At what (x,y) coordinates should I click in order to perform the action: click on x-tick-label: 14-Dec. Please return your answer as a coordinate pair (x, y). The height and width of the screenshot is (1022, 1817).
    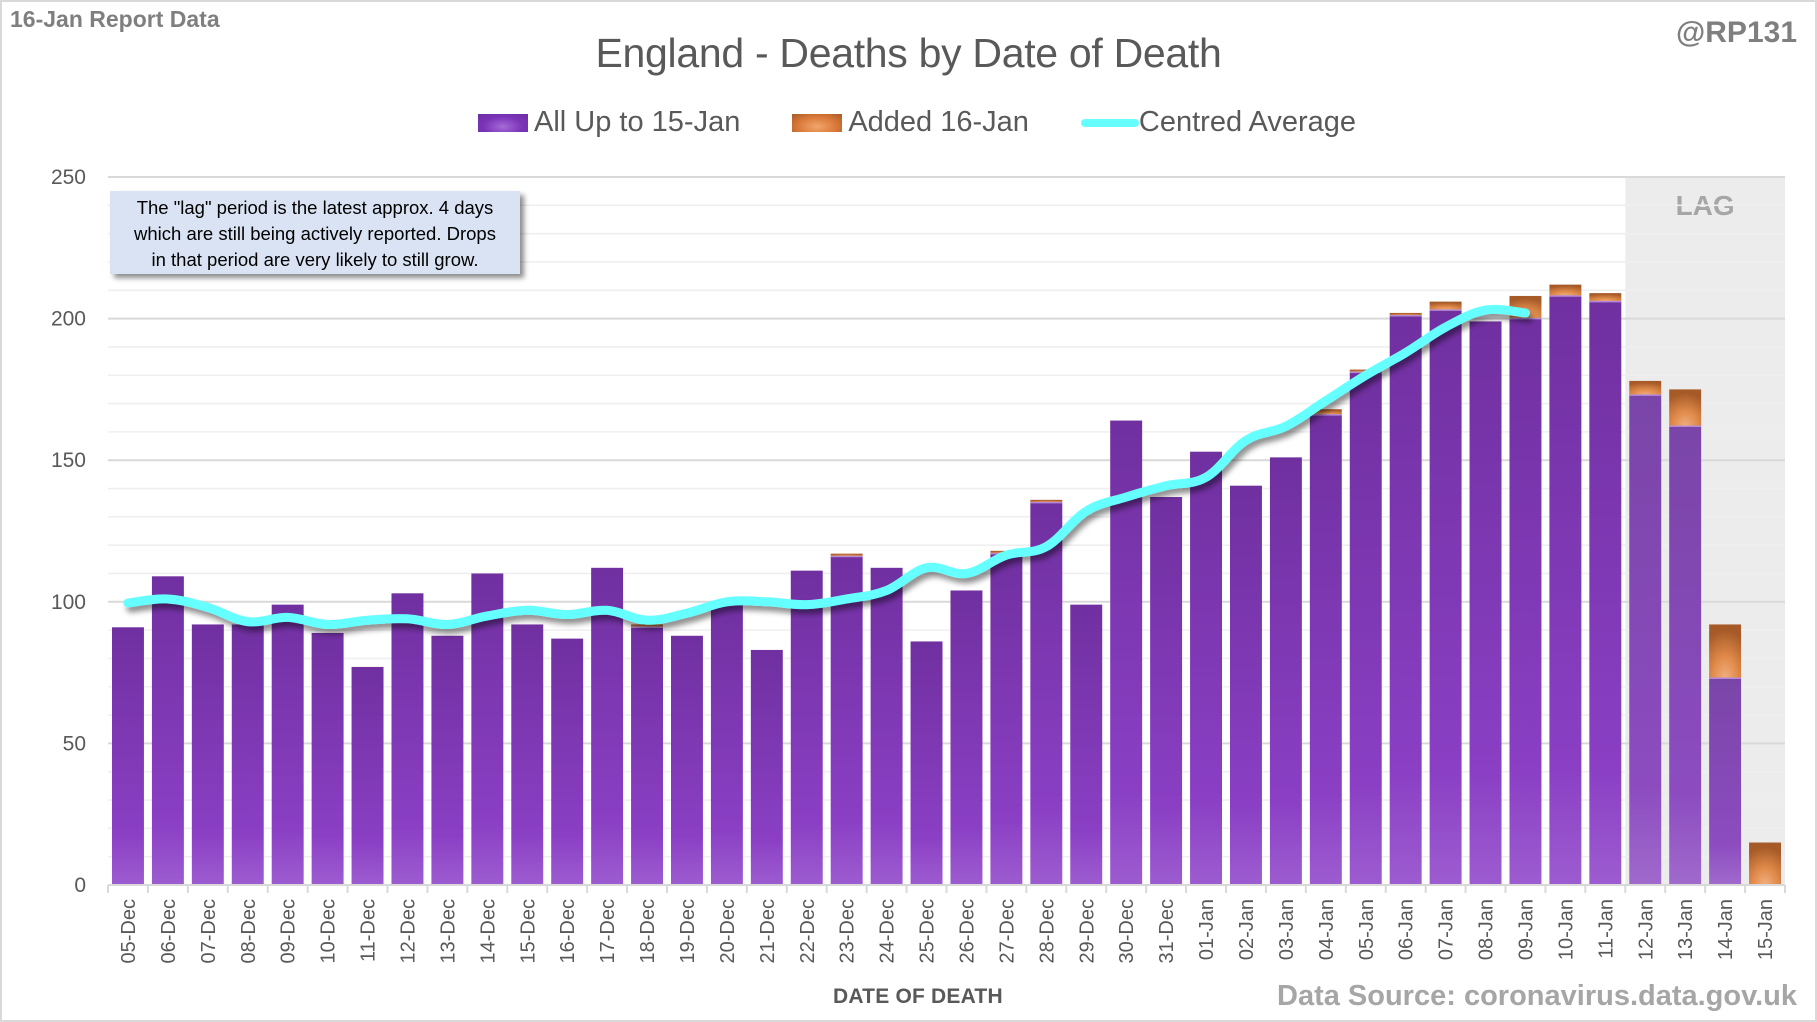
    Looking at the image, I should click on (488, 931).